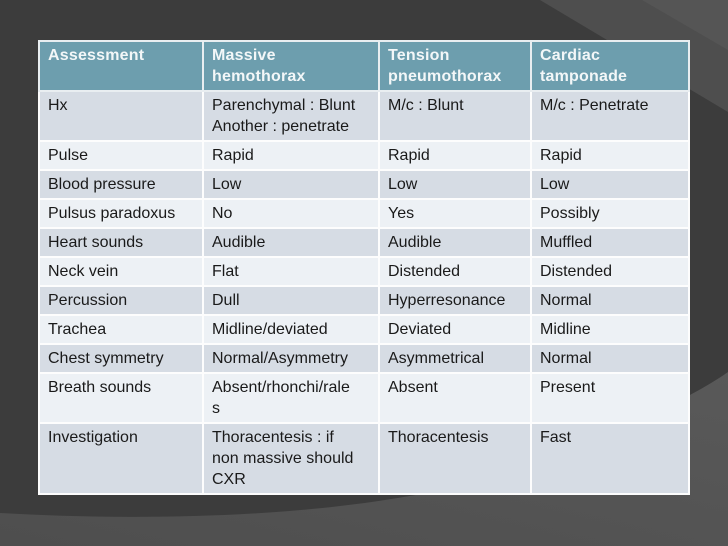 The width and height of the screenshot is (728, 546). I want to click on cell-massive: Absent/rhonchi/rale s, so click(291, 398).